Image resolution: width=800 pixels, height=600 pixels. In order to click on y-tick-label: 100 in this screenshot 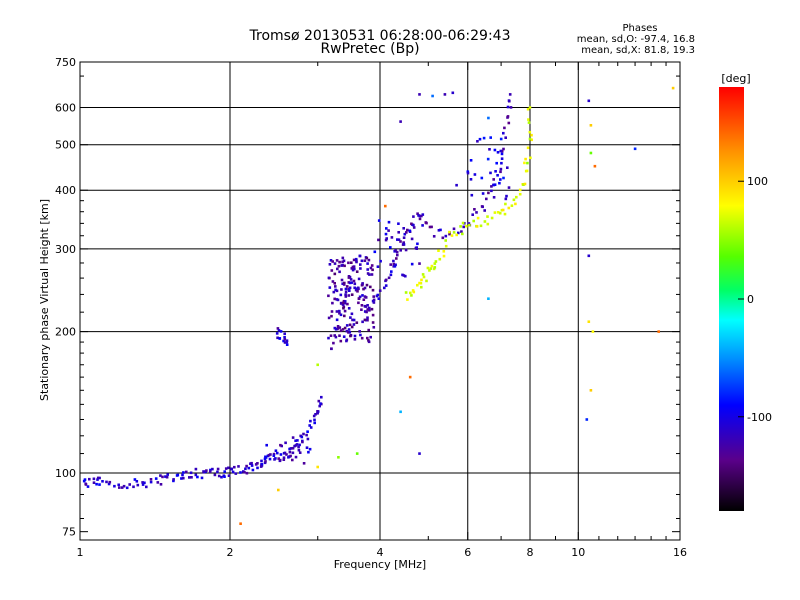, I will do `click(65, 473)`.